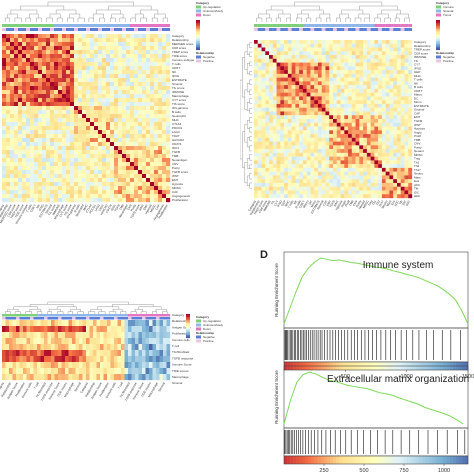 This screenshot has height=474, width=474. Describe the element at coordinates (417, 159) in the screenshot. I see `heatmap-b-row-label: Treg` at that location.